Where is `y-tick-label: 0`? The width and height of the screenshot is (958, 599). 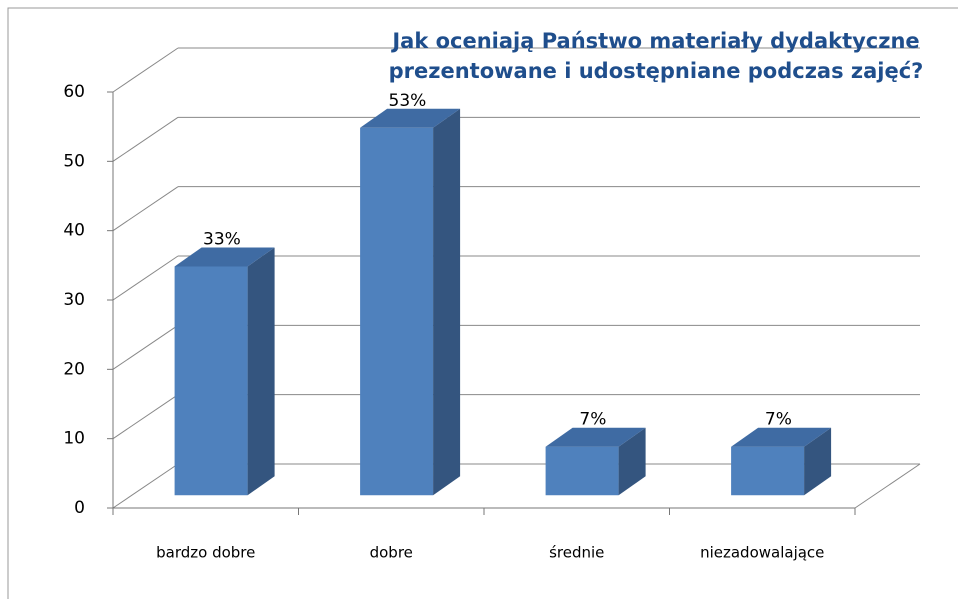
y-tick-label: 0 is located at coordinates (79, 508).